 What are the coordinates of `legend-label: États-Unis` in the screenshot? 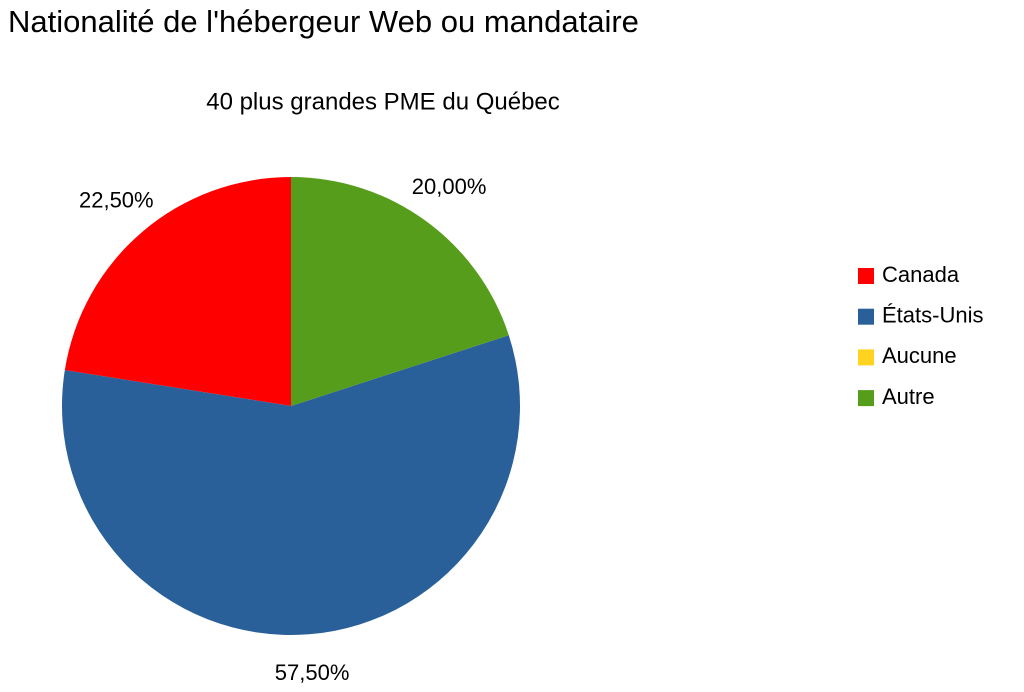 It's located at (932, 315).